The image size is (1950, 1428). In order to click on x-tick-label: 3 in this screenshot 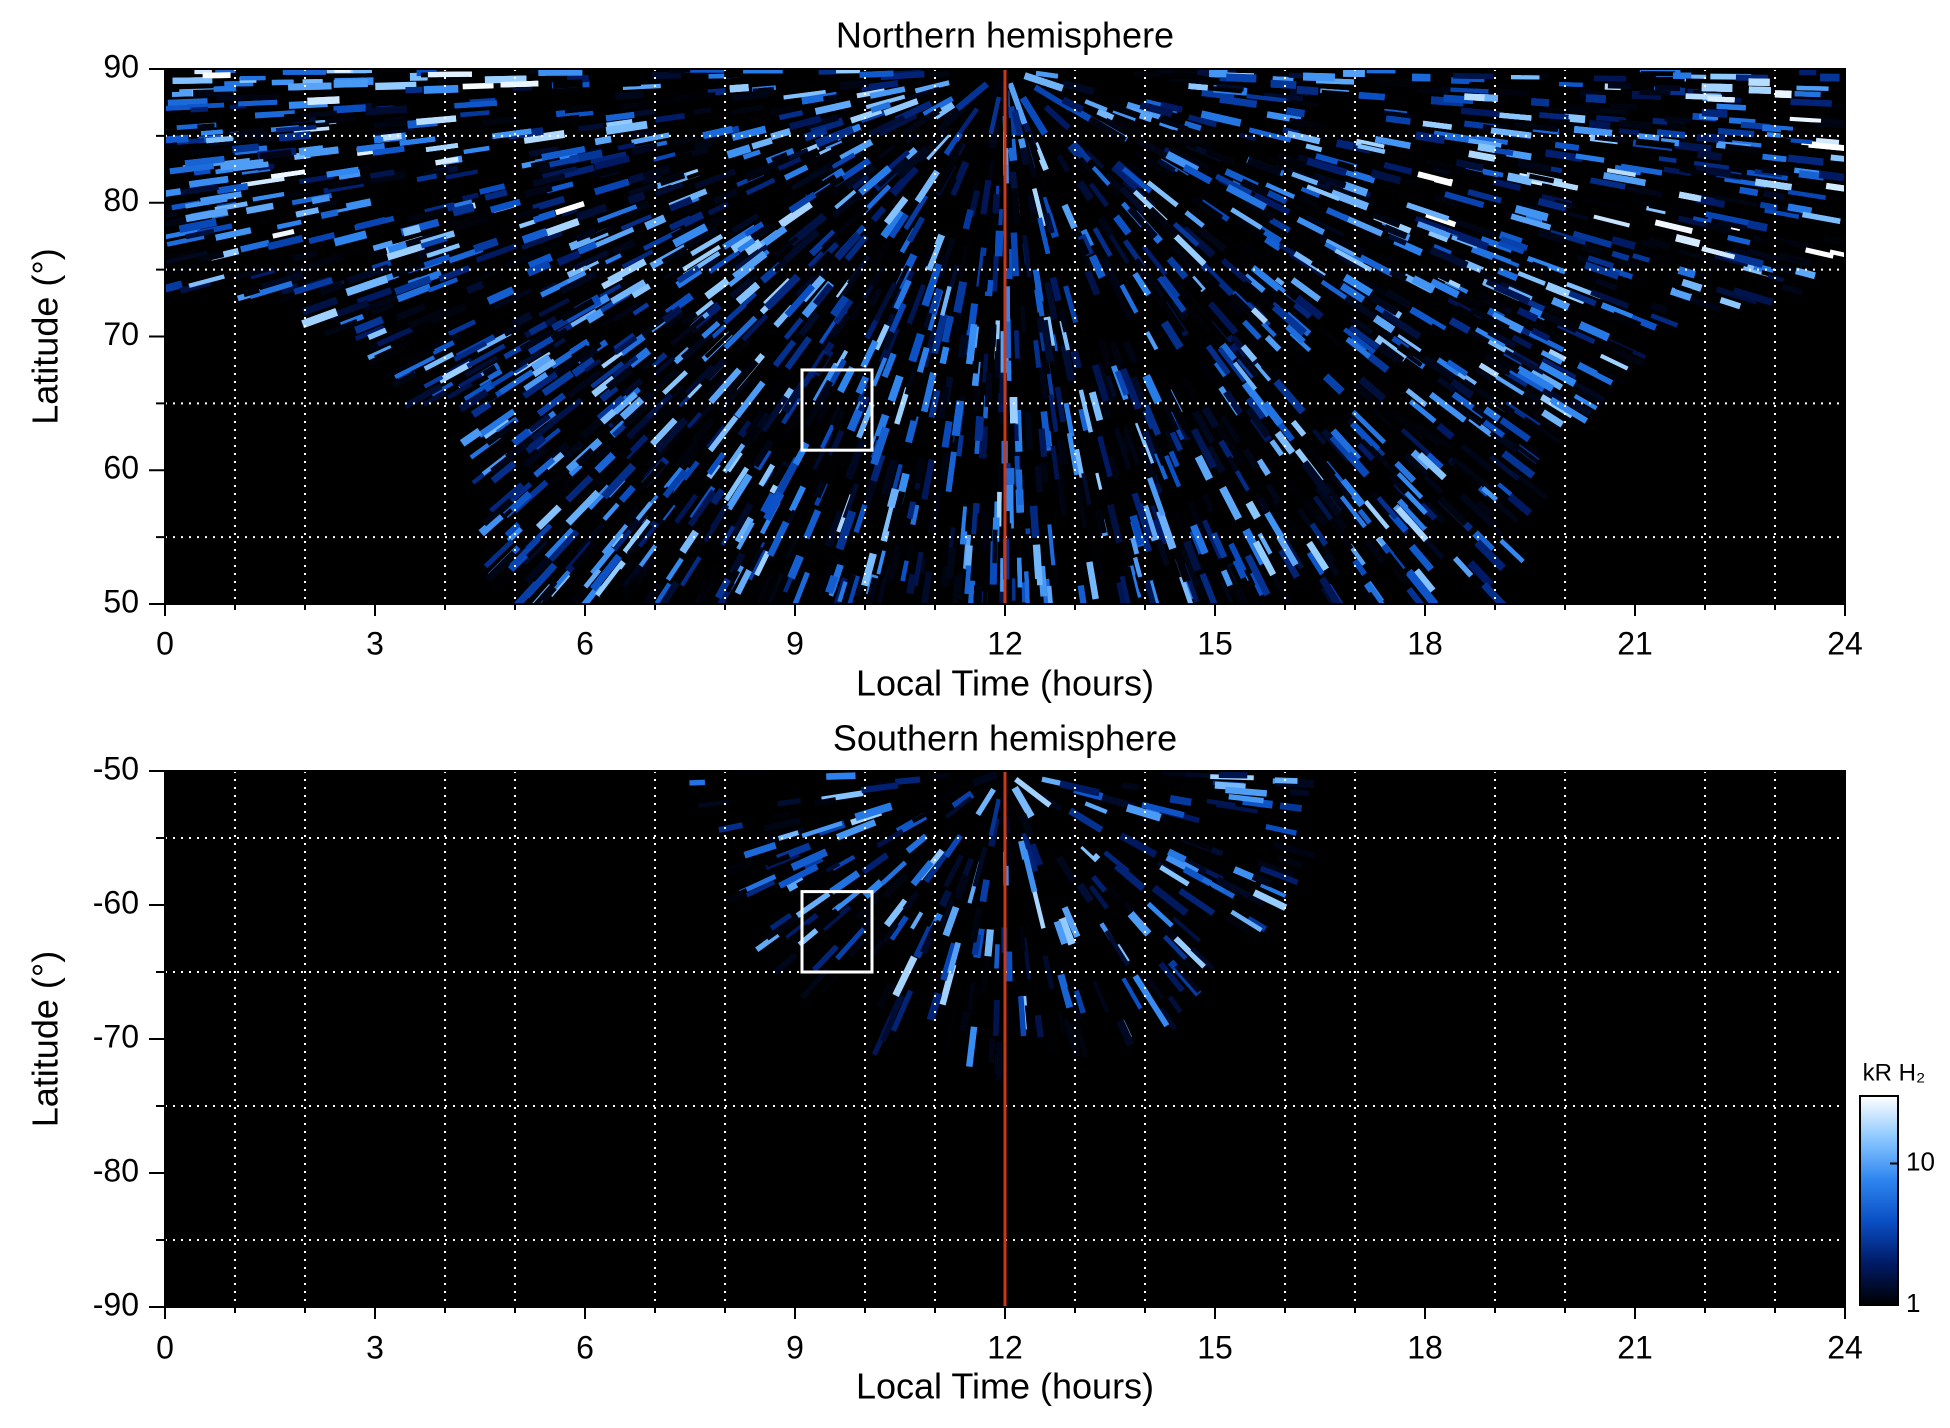, I will do `click(375, 643)`.